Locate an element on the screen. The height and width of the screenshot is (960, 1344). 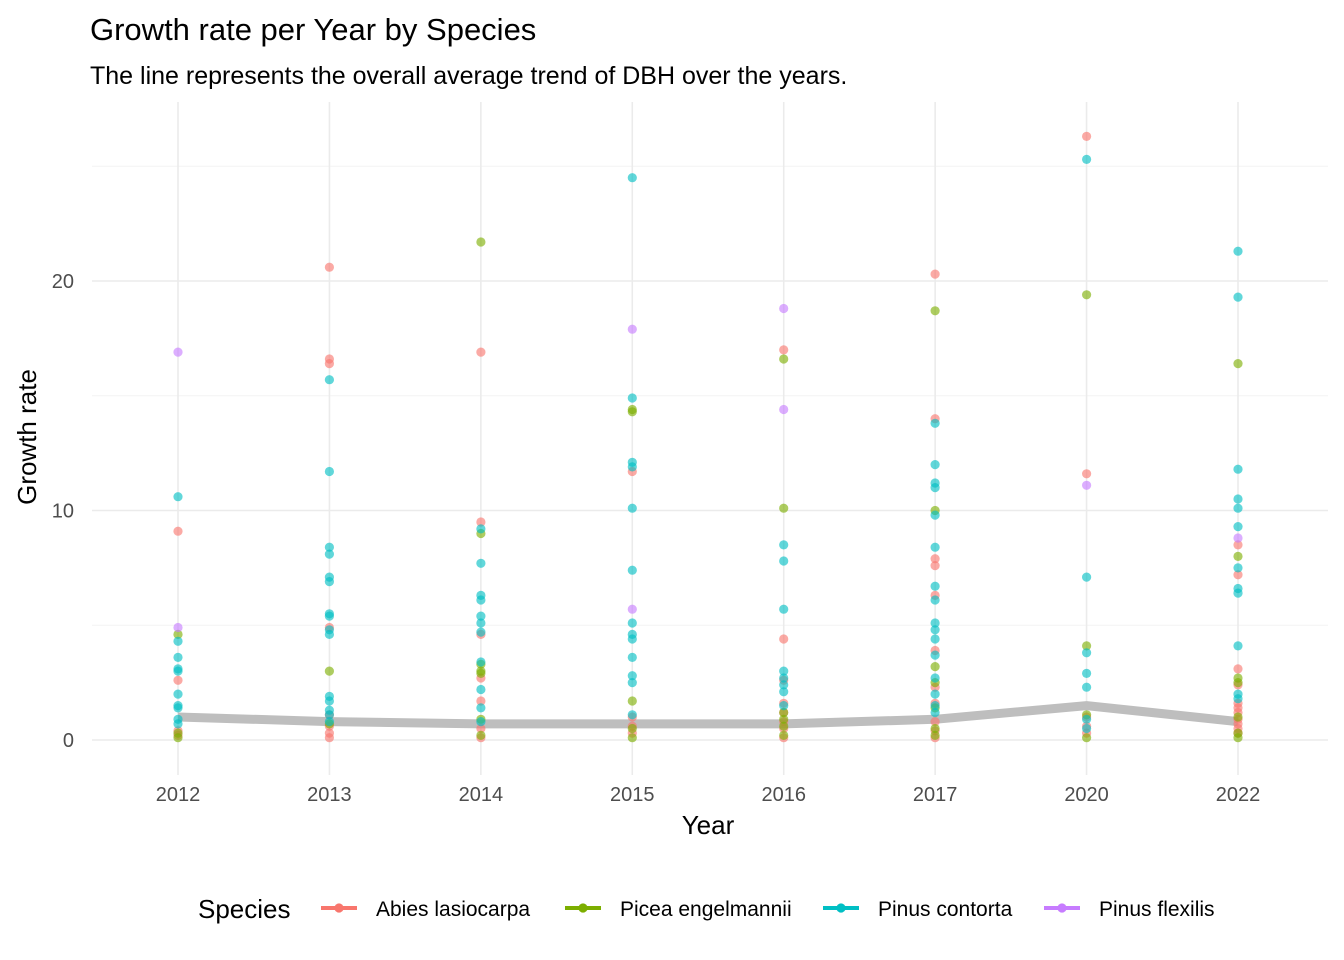
legend-item: Pinus contorta is located at coordinates (918, 909).